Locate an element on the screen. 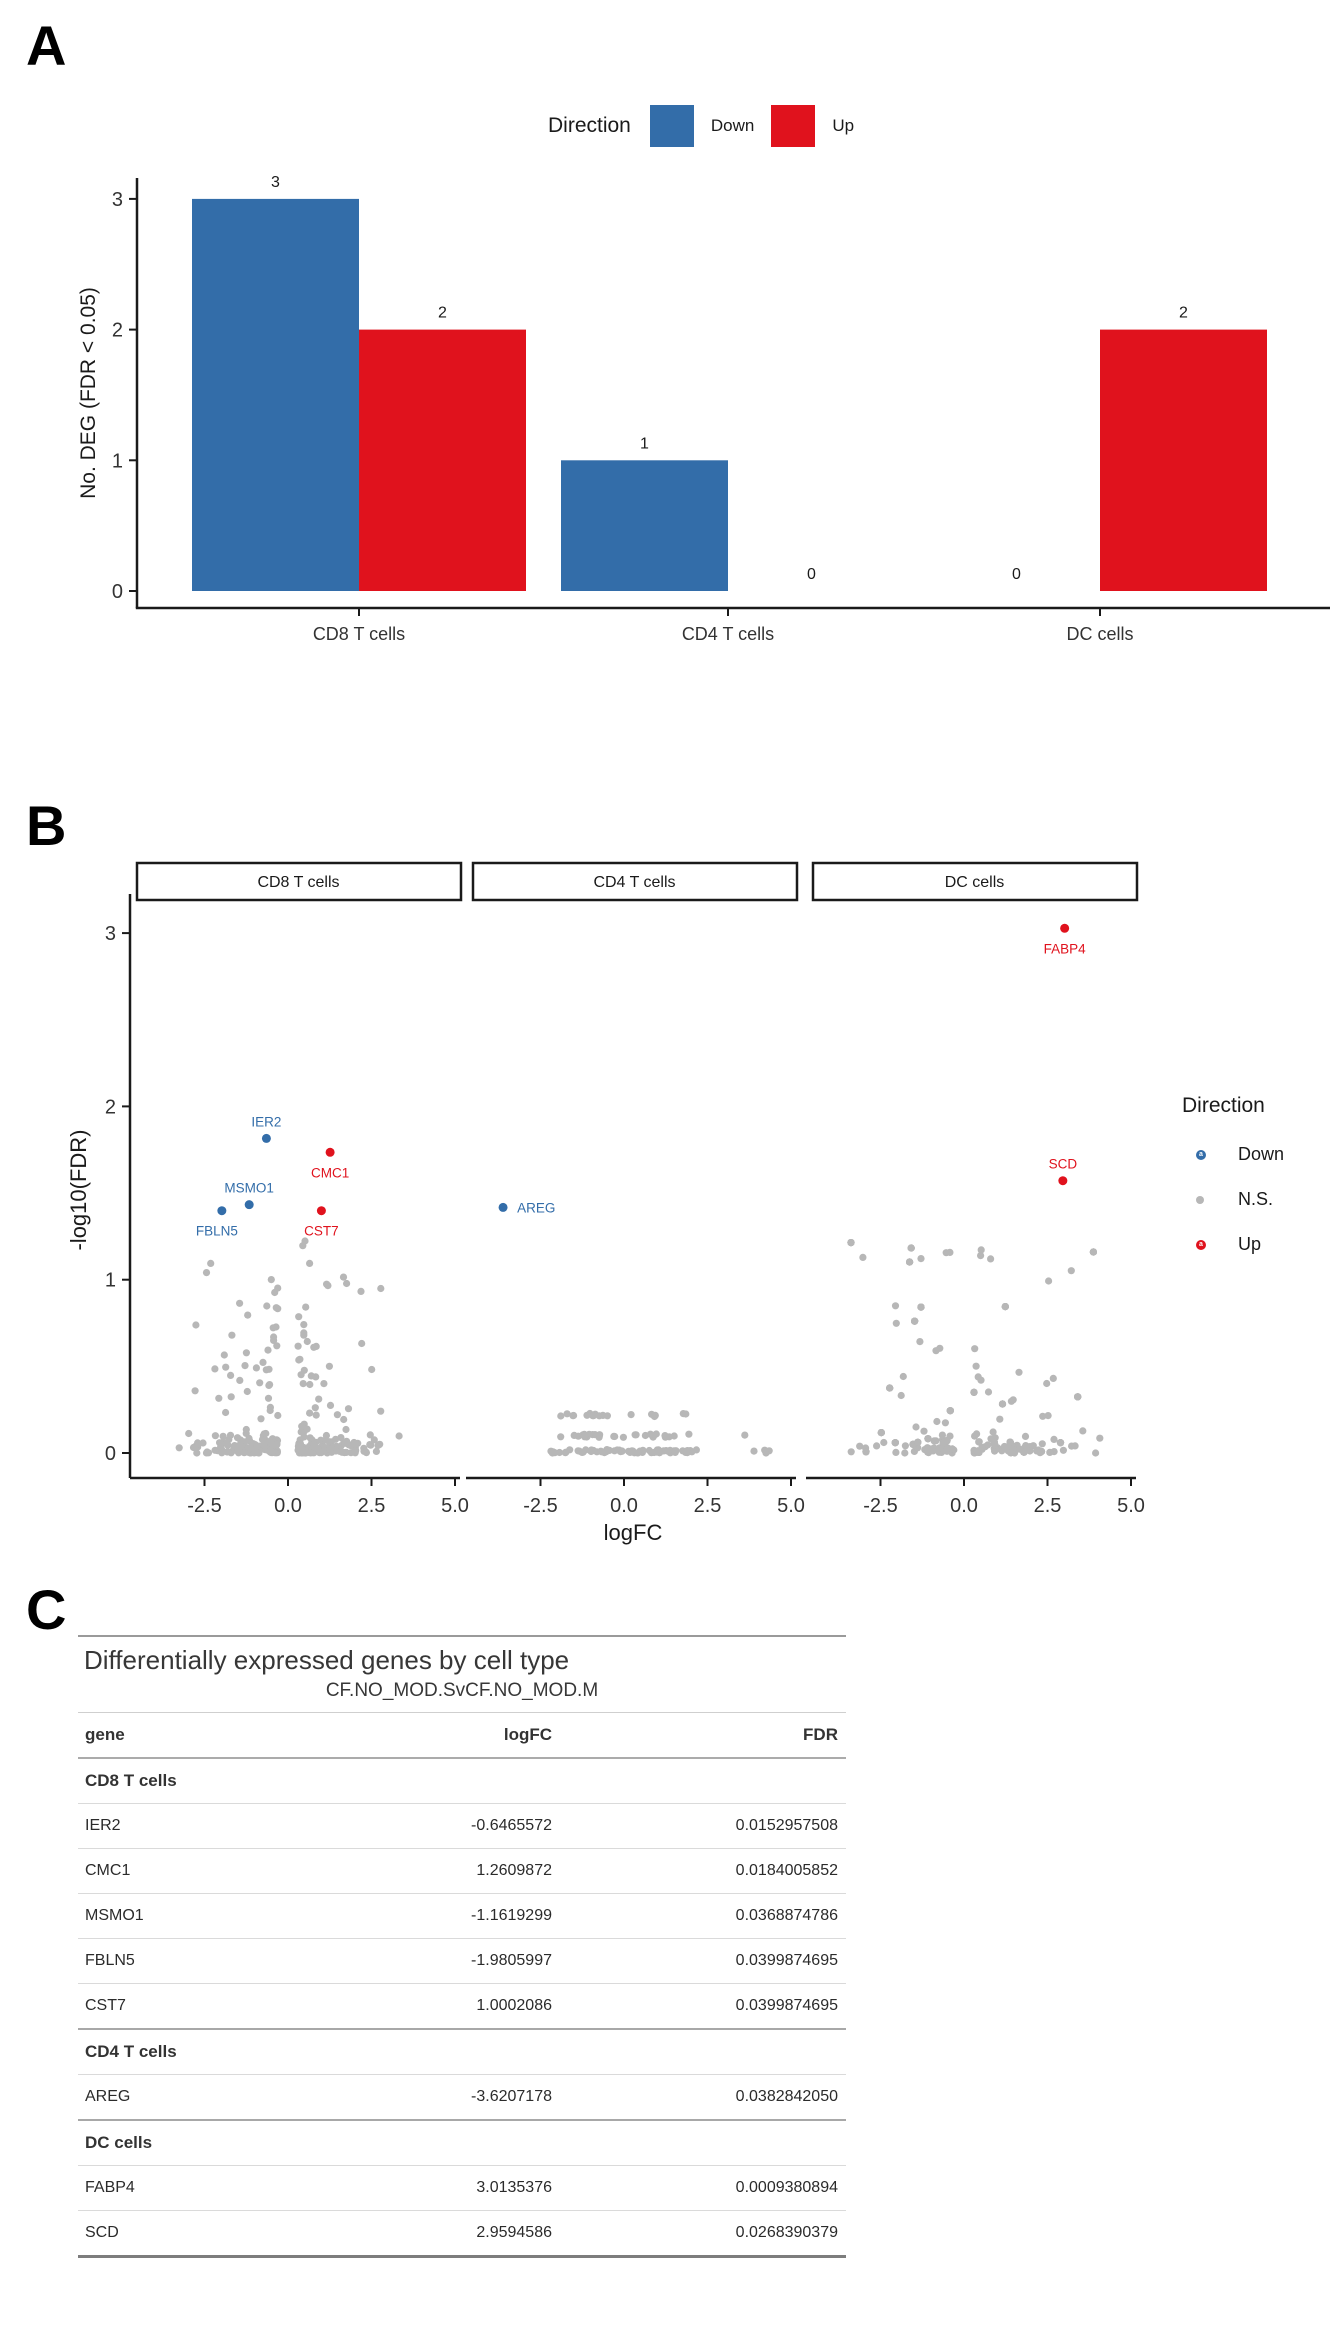 The height and width of the screenshot is (2352, 1344). legend-item-ns: N.S. is located at coordinates (1233, 1199).